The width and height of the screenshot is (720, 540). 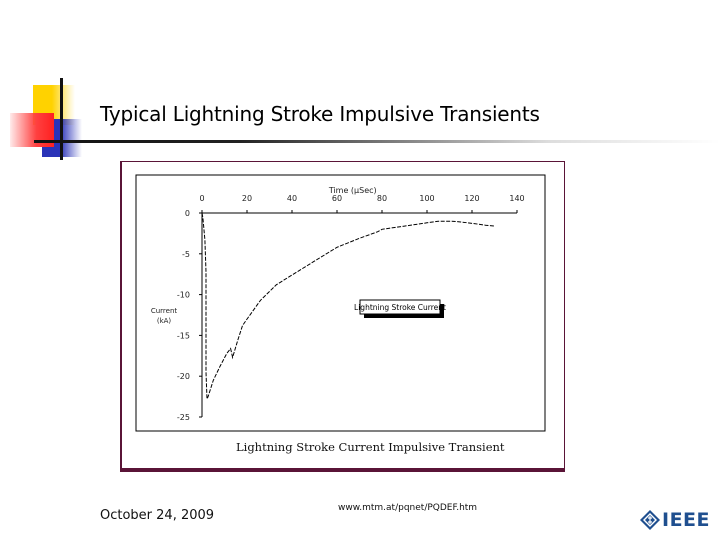 I want to click on x-tick-label: 100, so click(x=426, y=198).